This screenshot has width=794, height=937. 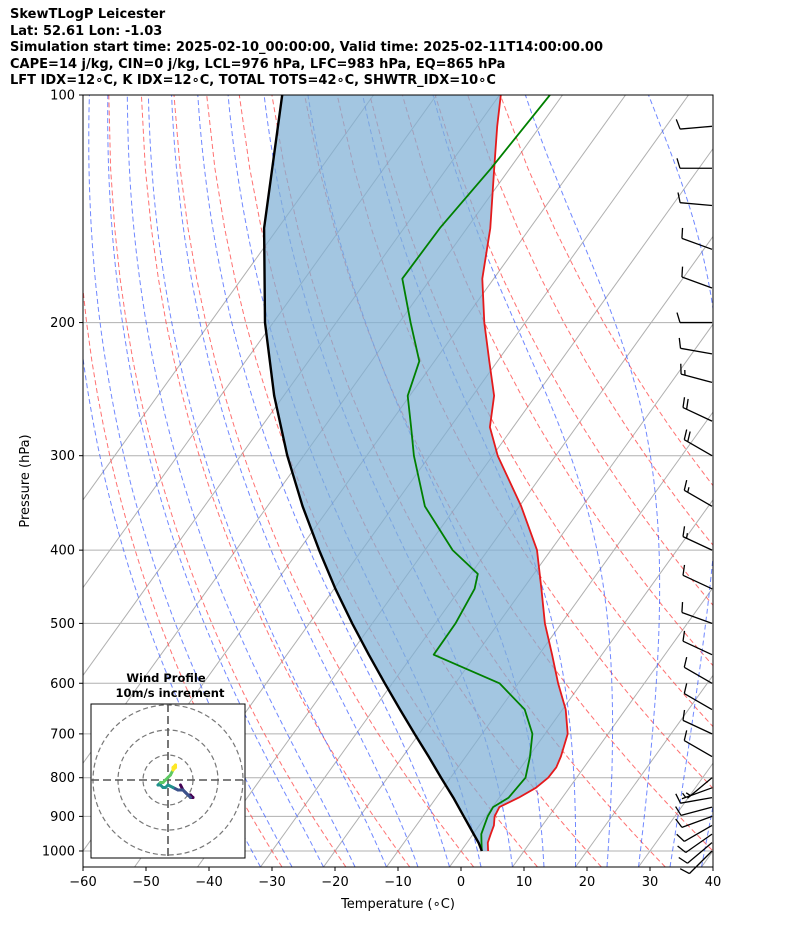 What do you see at coordinates (271, 882) in the screenshot?
I see `x-tick-label: −30` at bounding box center [271, 882].